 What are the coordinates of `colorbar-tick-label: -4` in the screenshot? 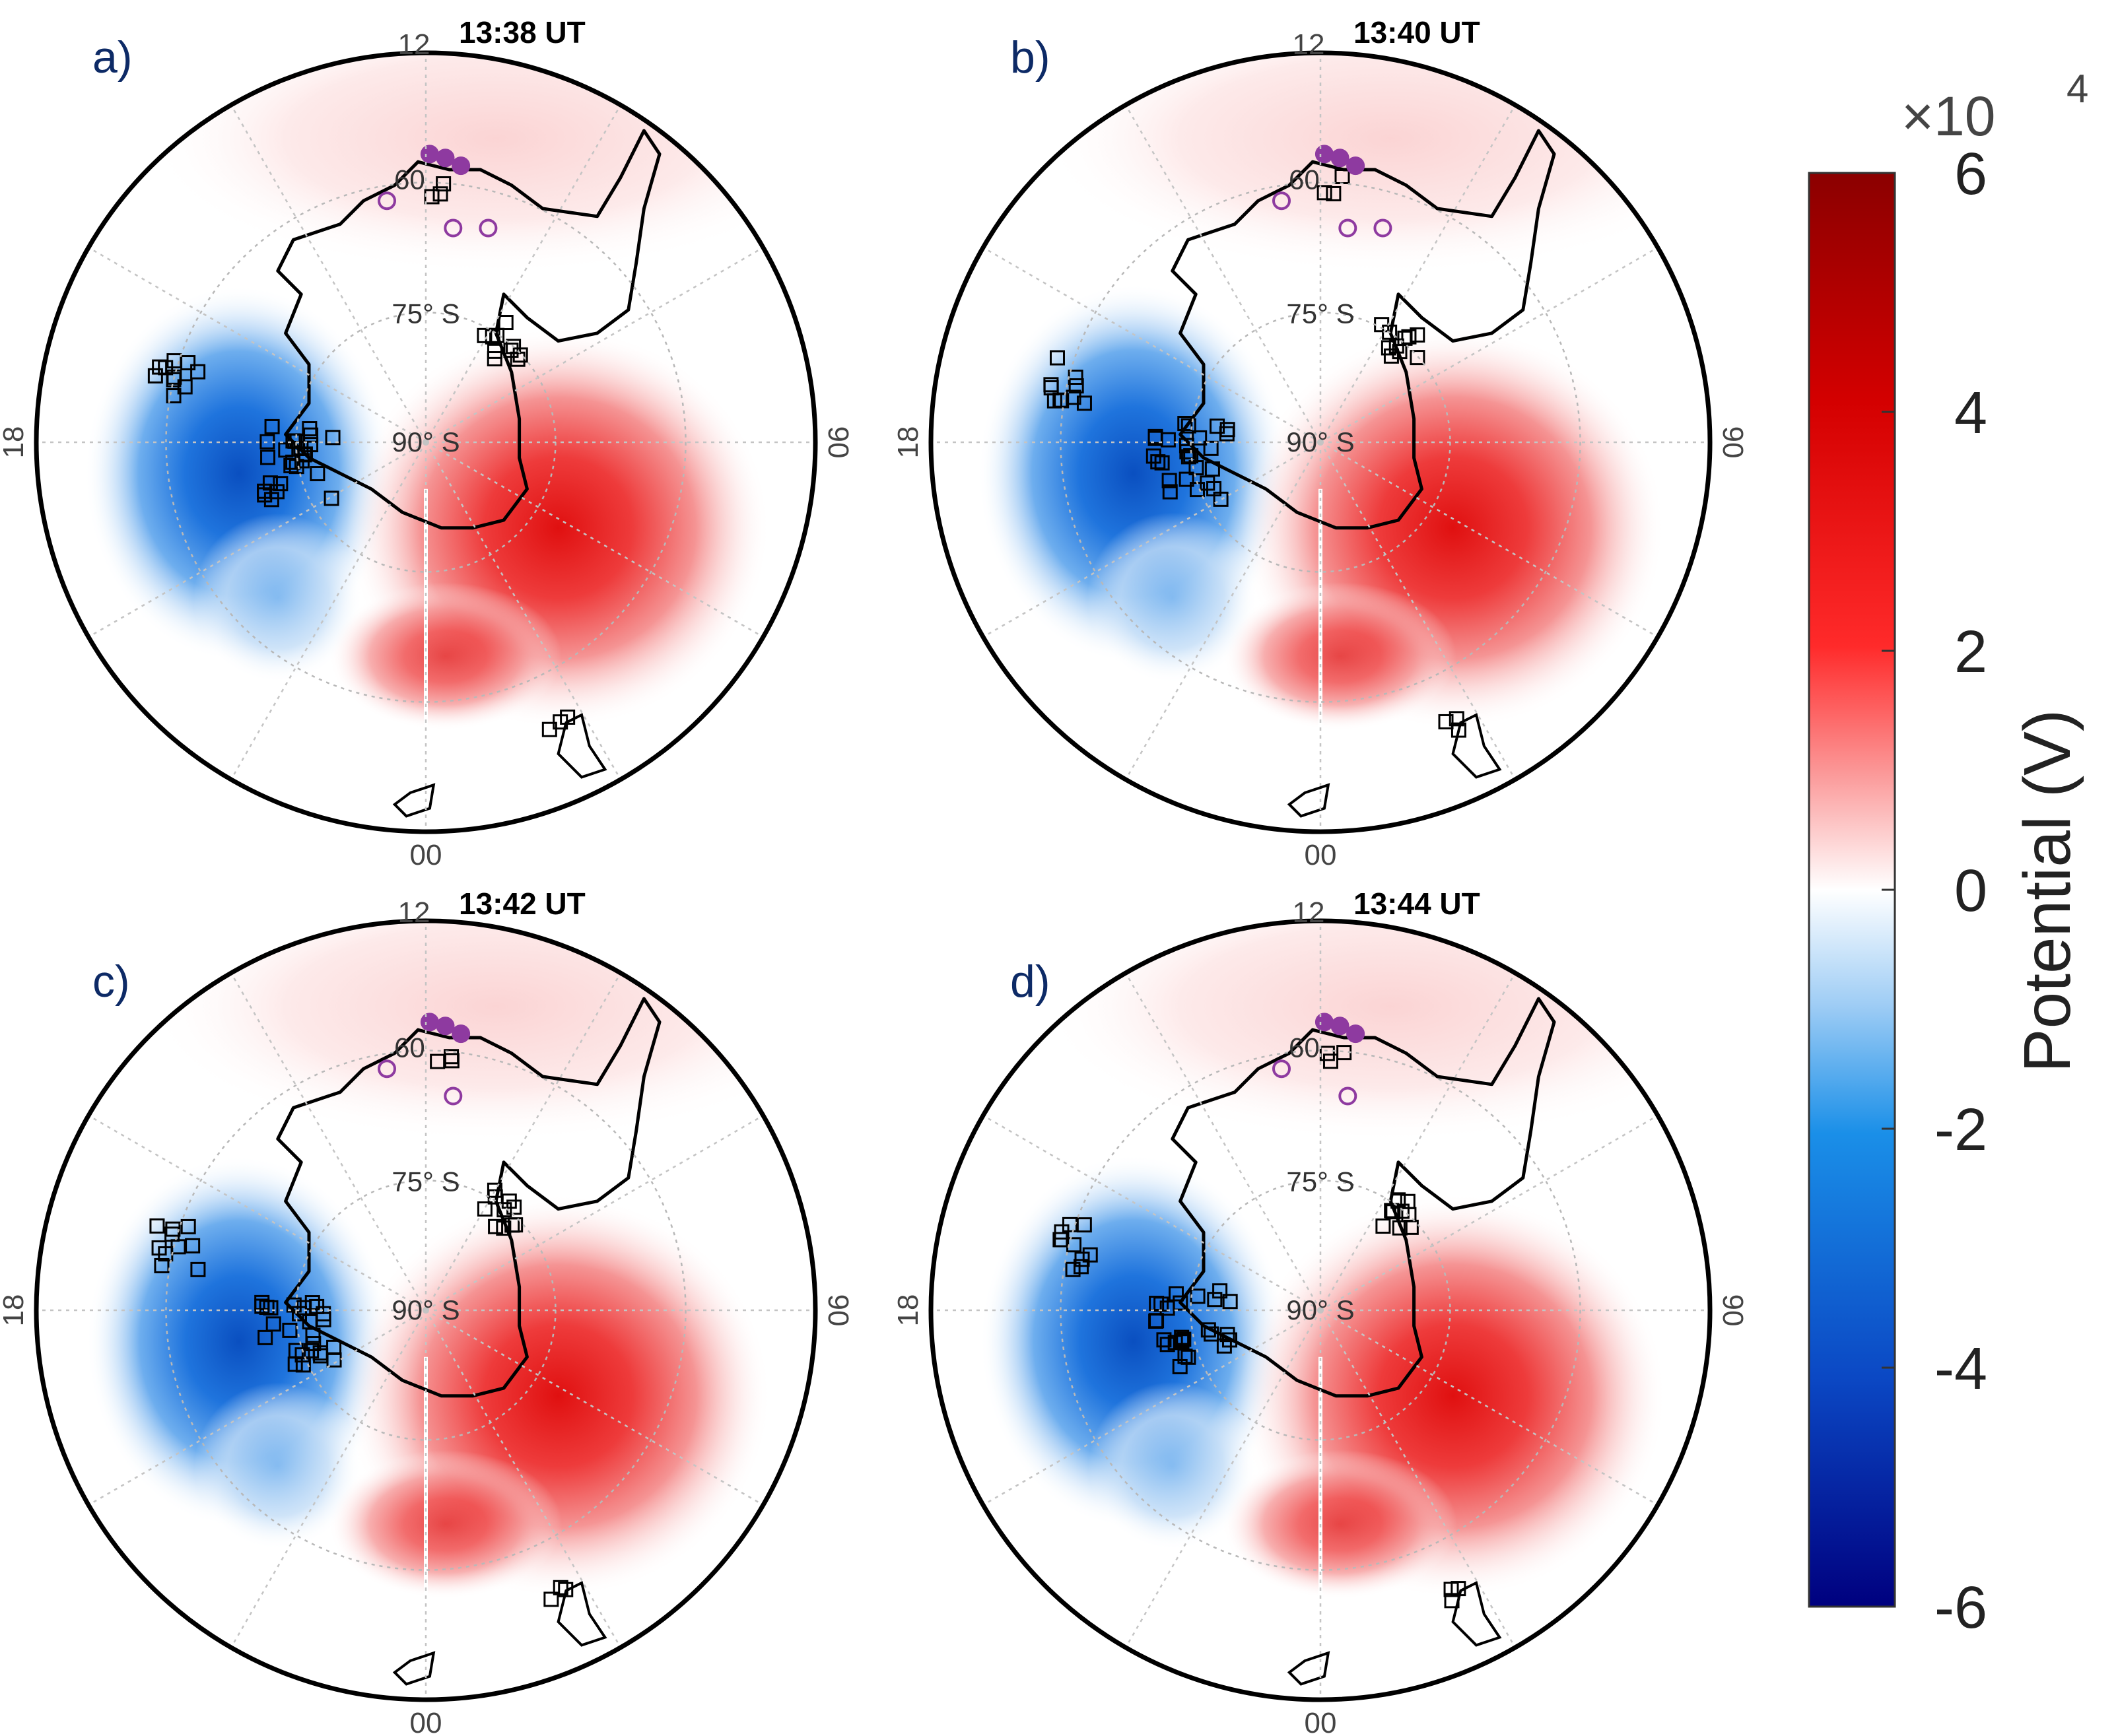 It's located at (1961, 1369).